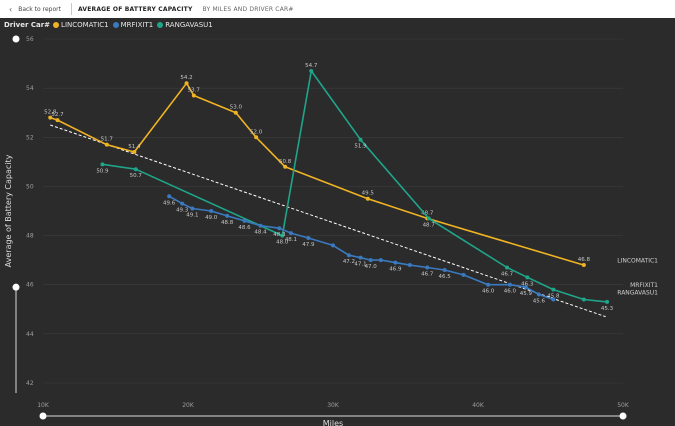 This screenshot has width=675, height=426. What do you see at coordinates (16, 39) in the screenshot?
I see `y-range-slider-top-handle` at bounding box center [16, 39].